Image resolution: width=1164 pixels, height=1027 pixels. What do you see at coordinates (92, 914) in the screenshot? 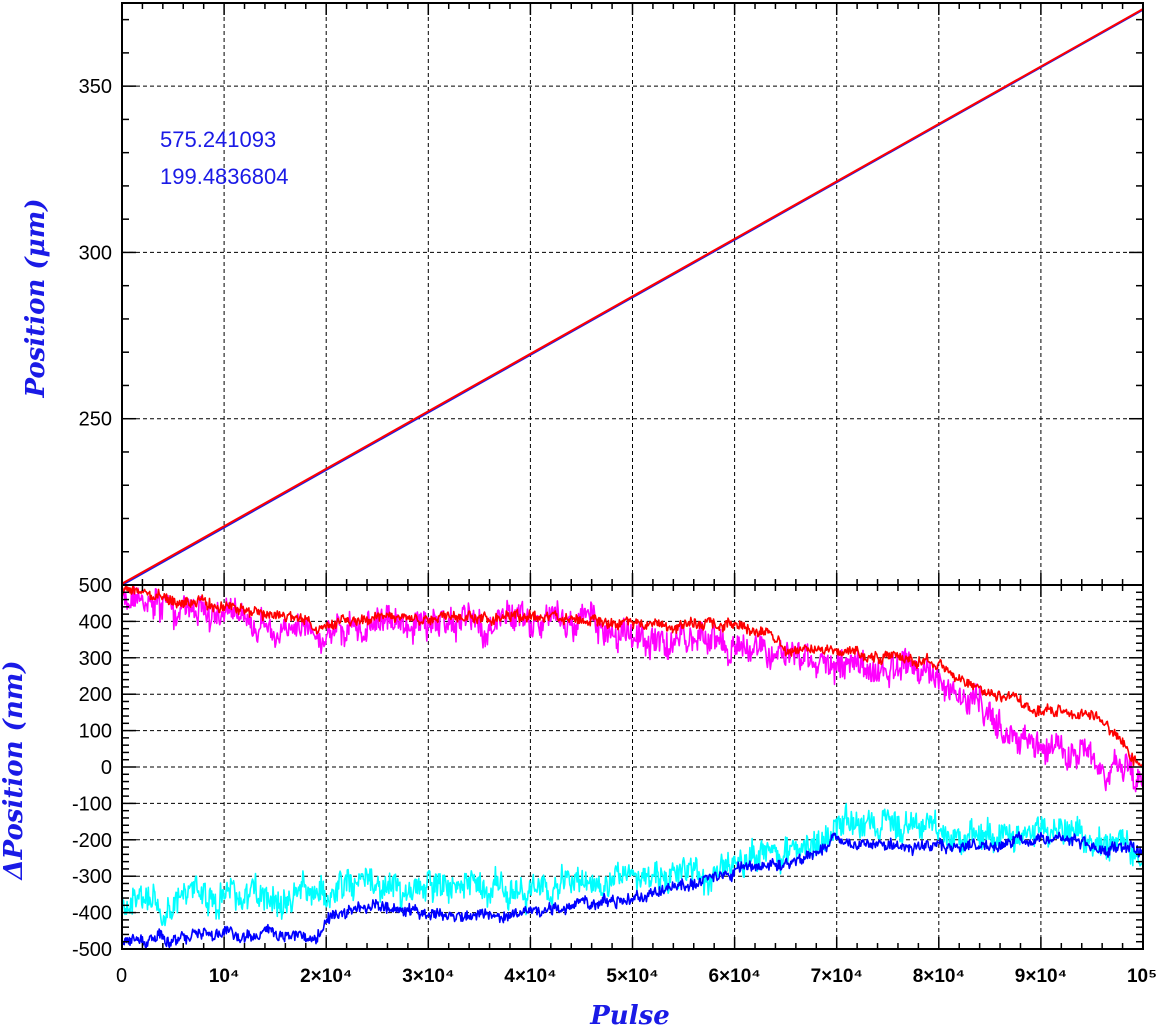
I see `bottom-ytick-label-1: -400` at bounding box center [92, 914].